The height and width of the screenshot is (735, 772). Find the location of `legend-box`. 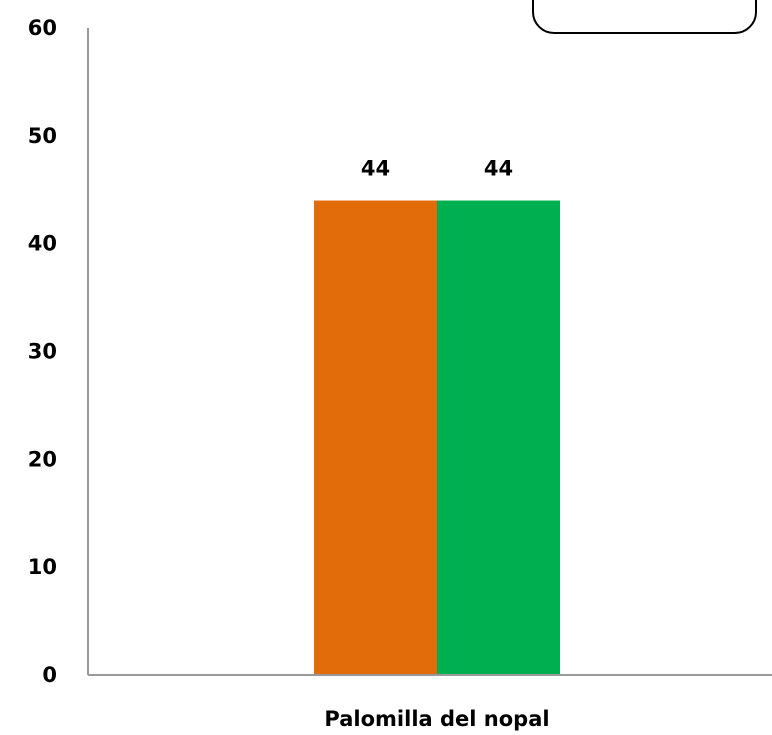

legend-box is located at coordinates (644, 17).